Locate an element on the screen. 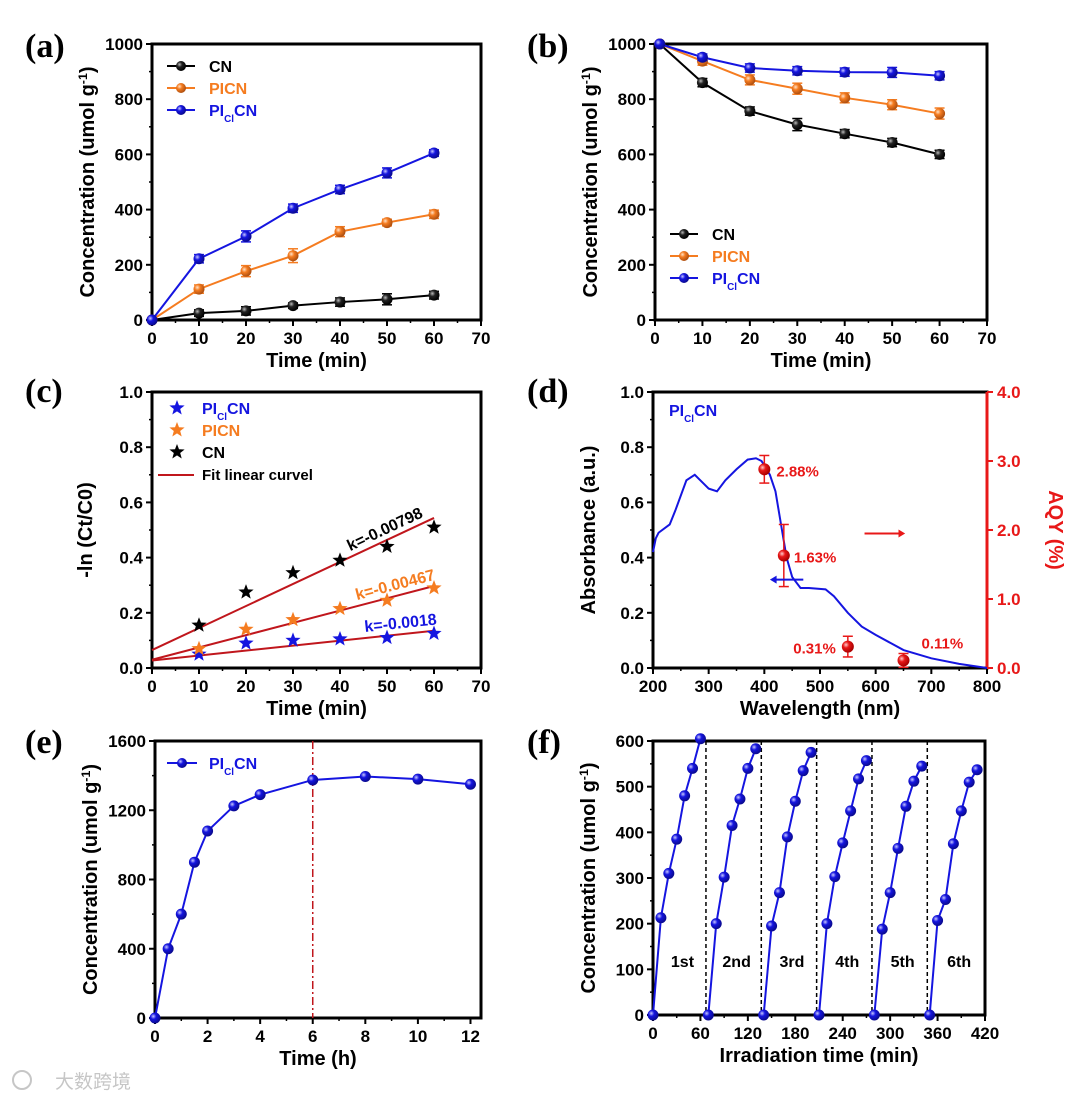 Image resolution: width=1080 pixels, height=1101 pixels. x-tick-label: 200 is located at coordinates (653, 686).